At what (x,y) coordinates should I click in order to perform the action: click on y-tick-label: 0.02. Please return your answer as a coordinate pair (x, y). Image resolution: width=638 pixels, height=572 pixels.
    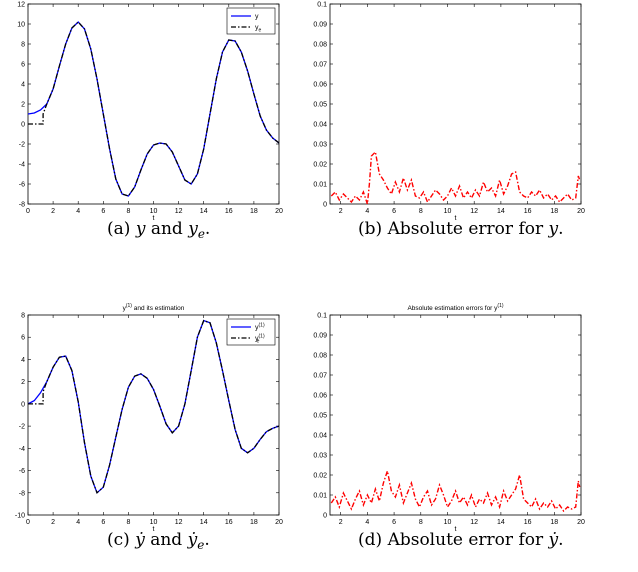
    Looking at the image, I should click on (320, 476).